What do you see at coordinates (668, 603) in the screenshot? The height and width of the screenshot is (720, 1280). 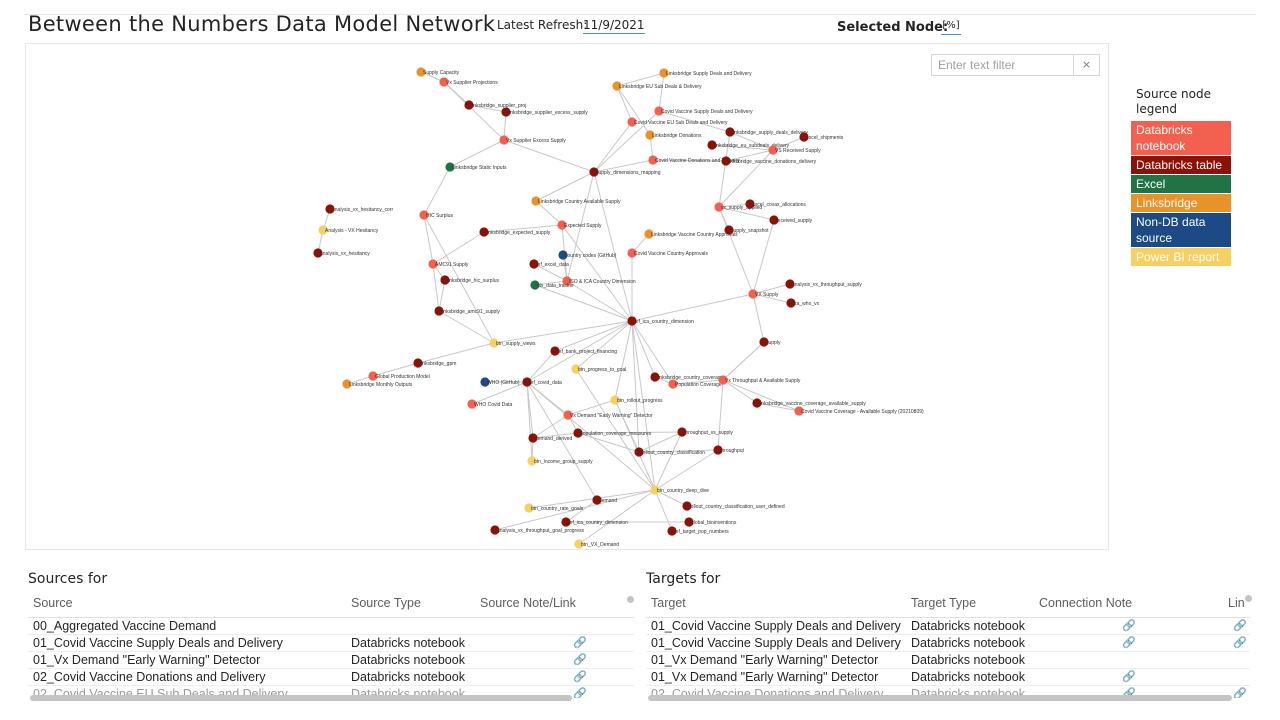 I see `column-header-target: Target` at bounding box center [668, 603].